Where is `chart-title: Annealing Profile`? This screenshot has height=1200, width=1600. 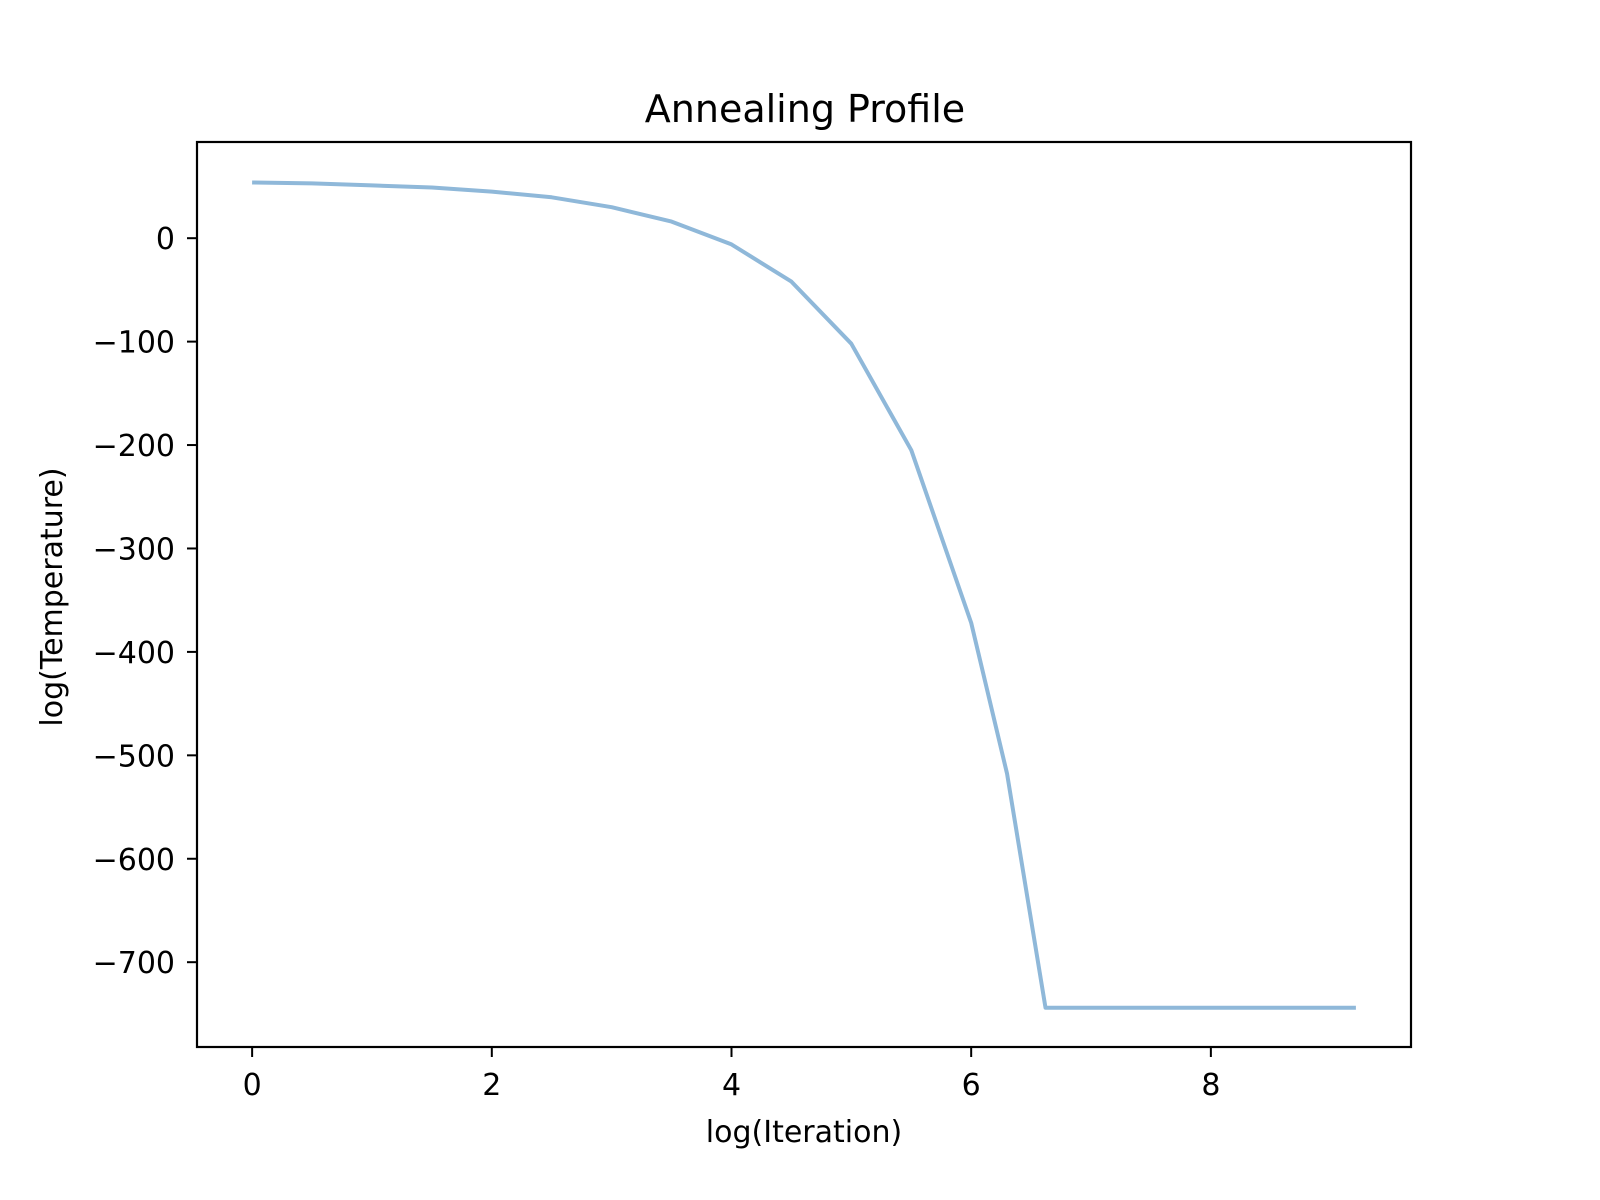
chart-title: Annealing Profile is located at coordinates (805, 109).